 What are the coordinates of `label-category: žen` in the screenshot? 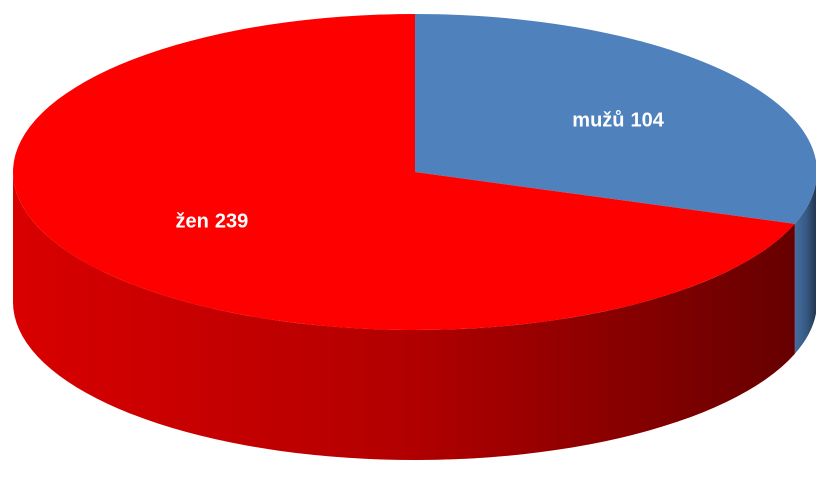 It's located at (192, 222).